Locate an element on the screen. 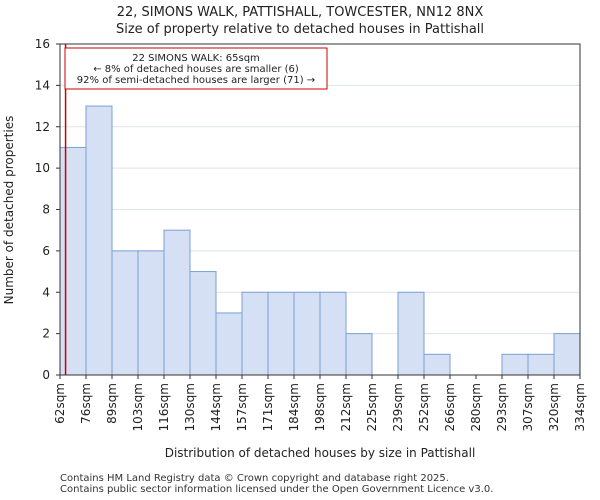 Image resolution: width=600 pixels, height=500 pixels. x-tick-label: 144sqm is located at coordinates (216, 407).